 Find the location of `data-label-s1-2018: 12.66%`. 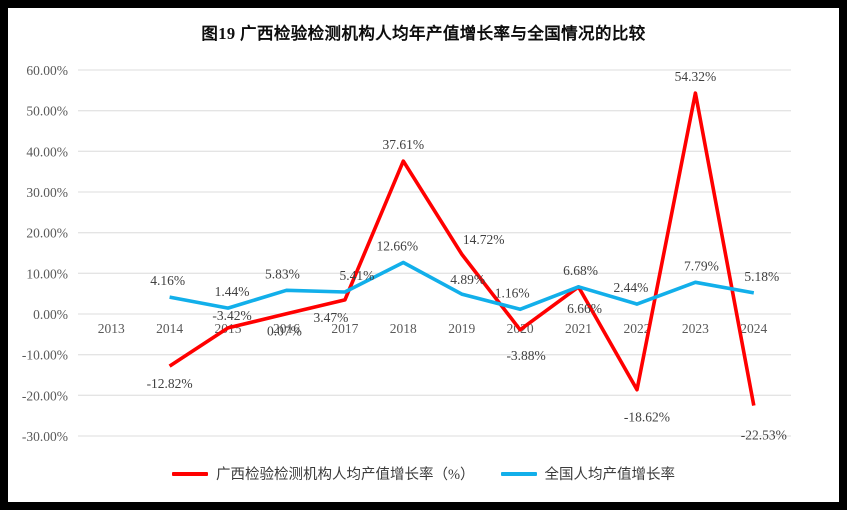

data-label-s1-2018: 12.66% is located at coordinates (397, 246).